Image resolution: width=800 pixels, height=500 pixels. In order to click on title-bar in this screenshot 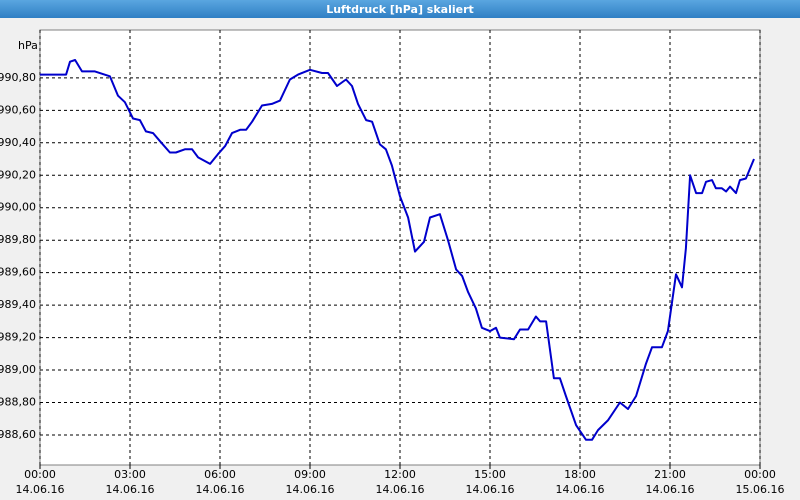, I will do `click(400, 9)`.